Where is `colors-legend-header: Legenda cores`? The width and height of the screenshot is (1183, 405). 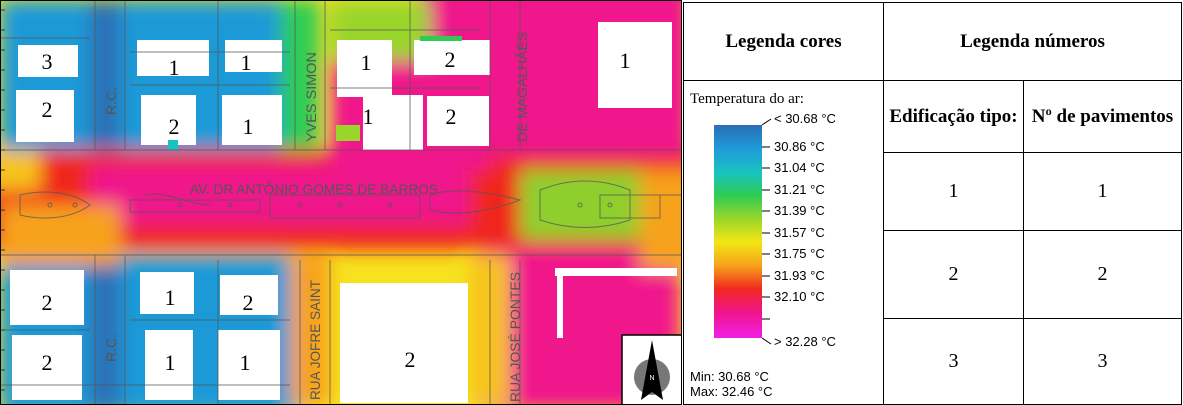
colors-legend-header: Legenda cores is located at coordinates (783, 41).